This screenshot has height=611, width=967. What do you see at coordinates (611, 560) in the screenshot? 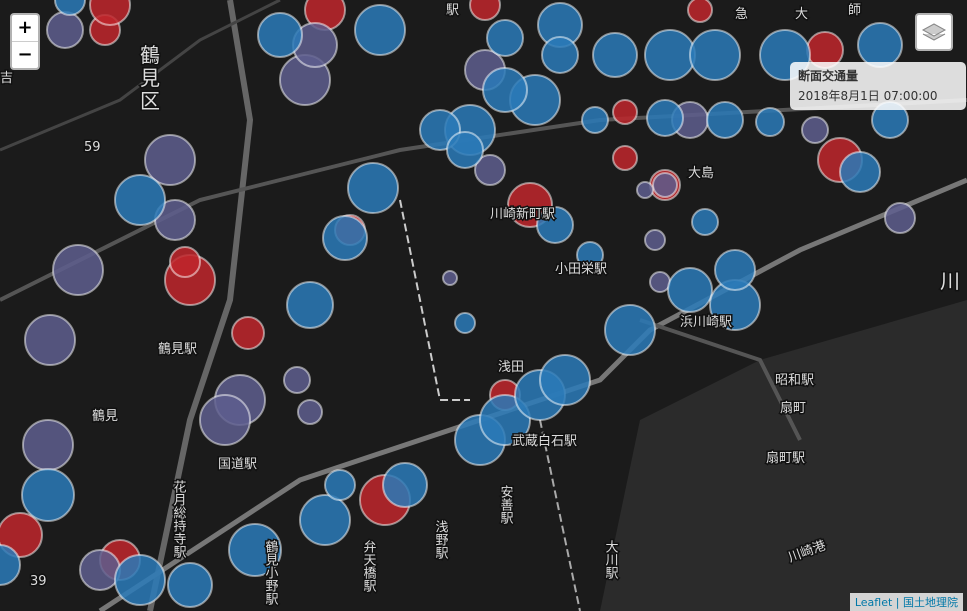
I see `map-label: 大川駅` at bounding box center [611, 560].